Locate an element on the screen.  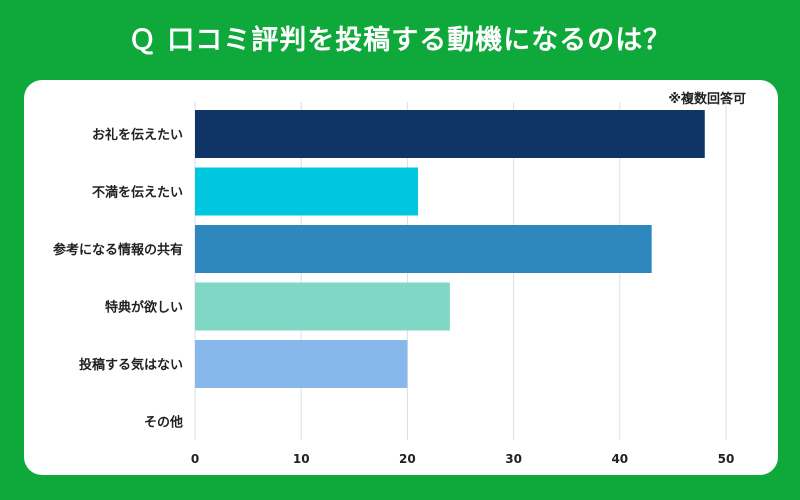
category-label: 参考になる情報の共有 is located at coordinates (118, 250).